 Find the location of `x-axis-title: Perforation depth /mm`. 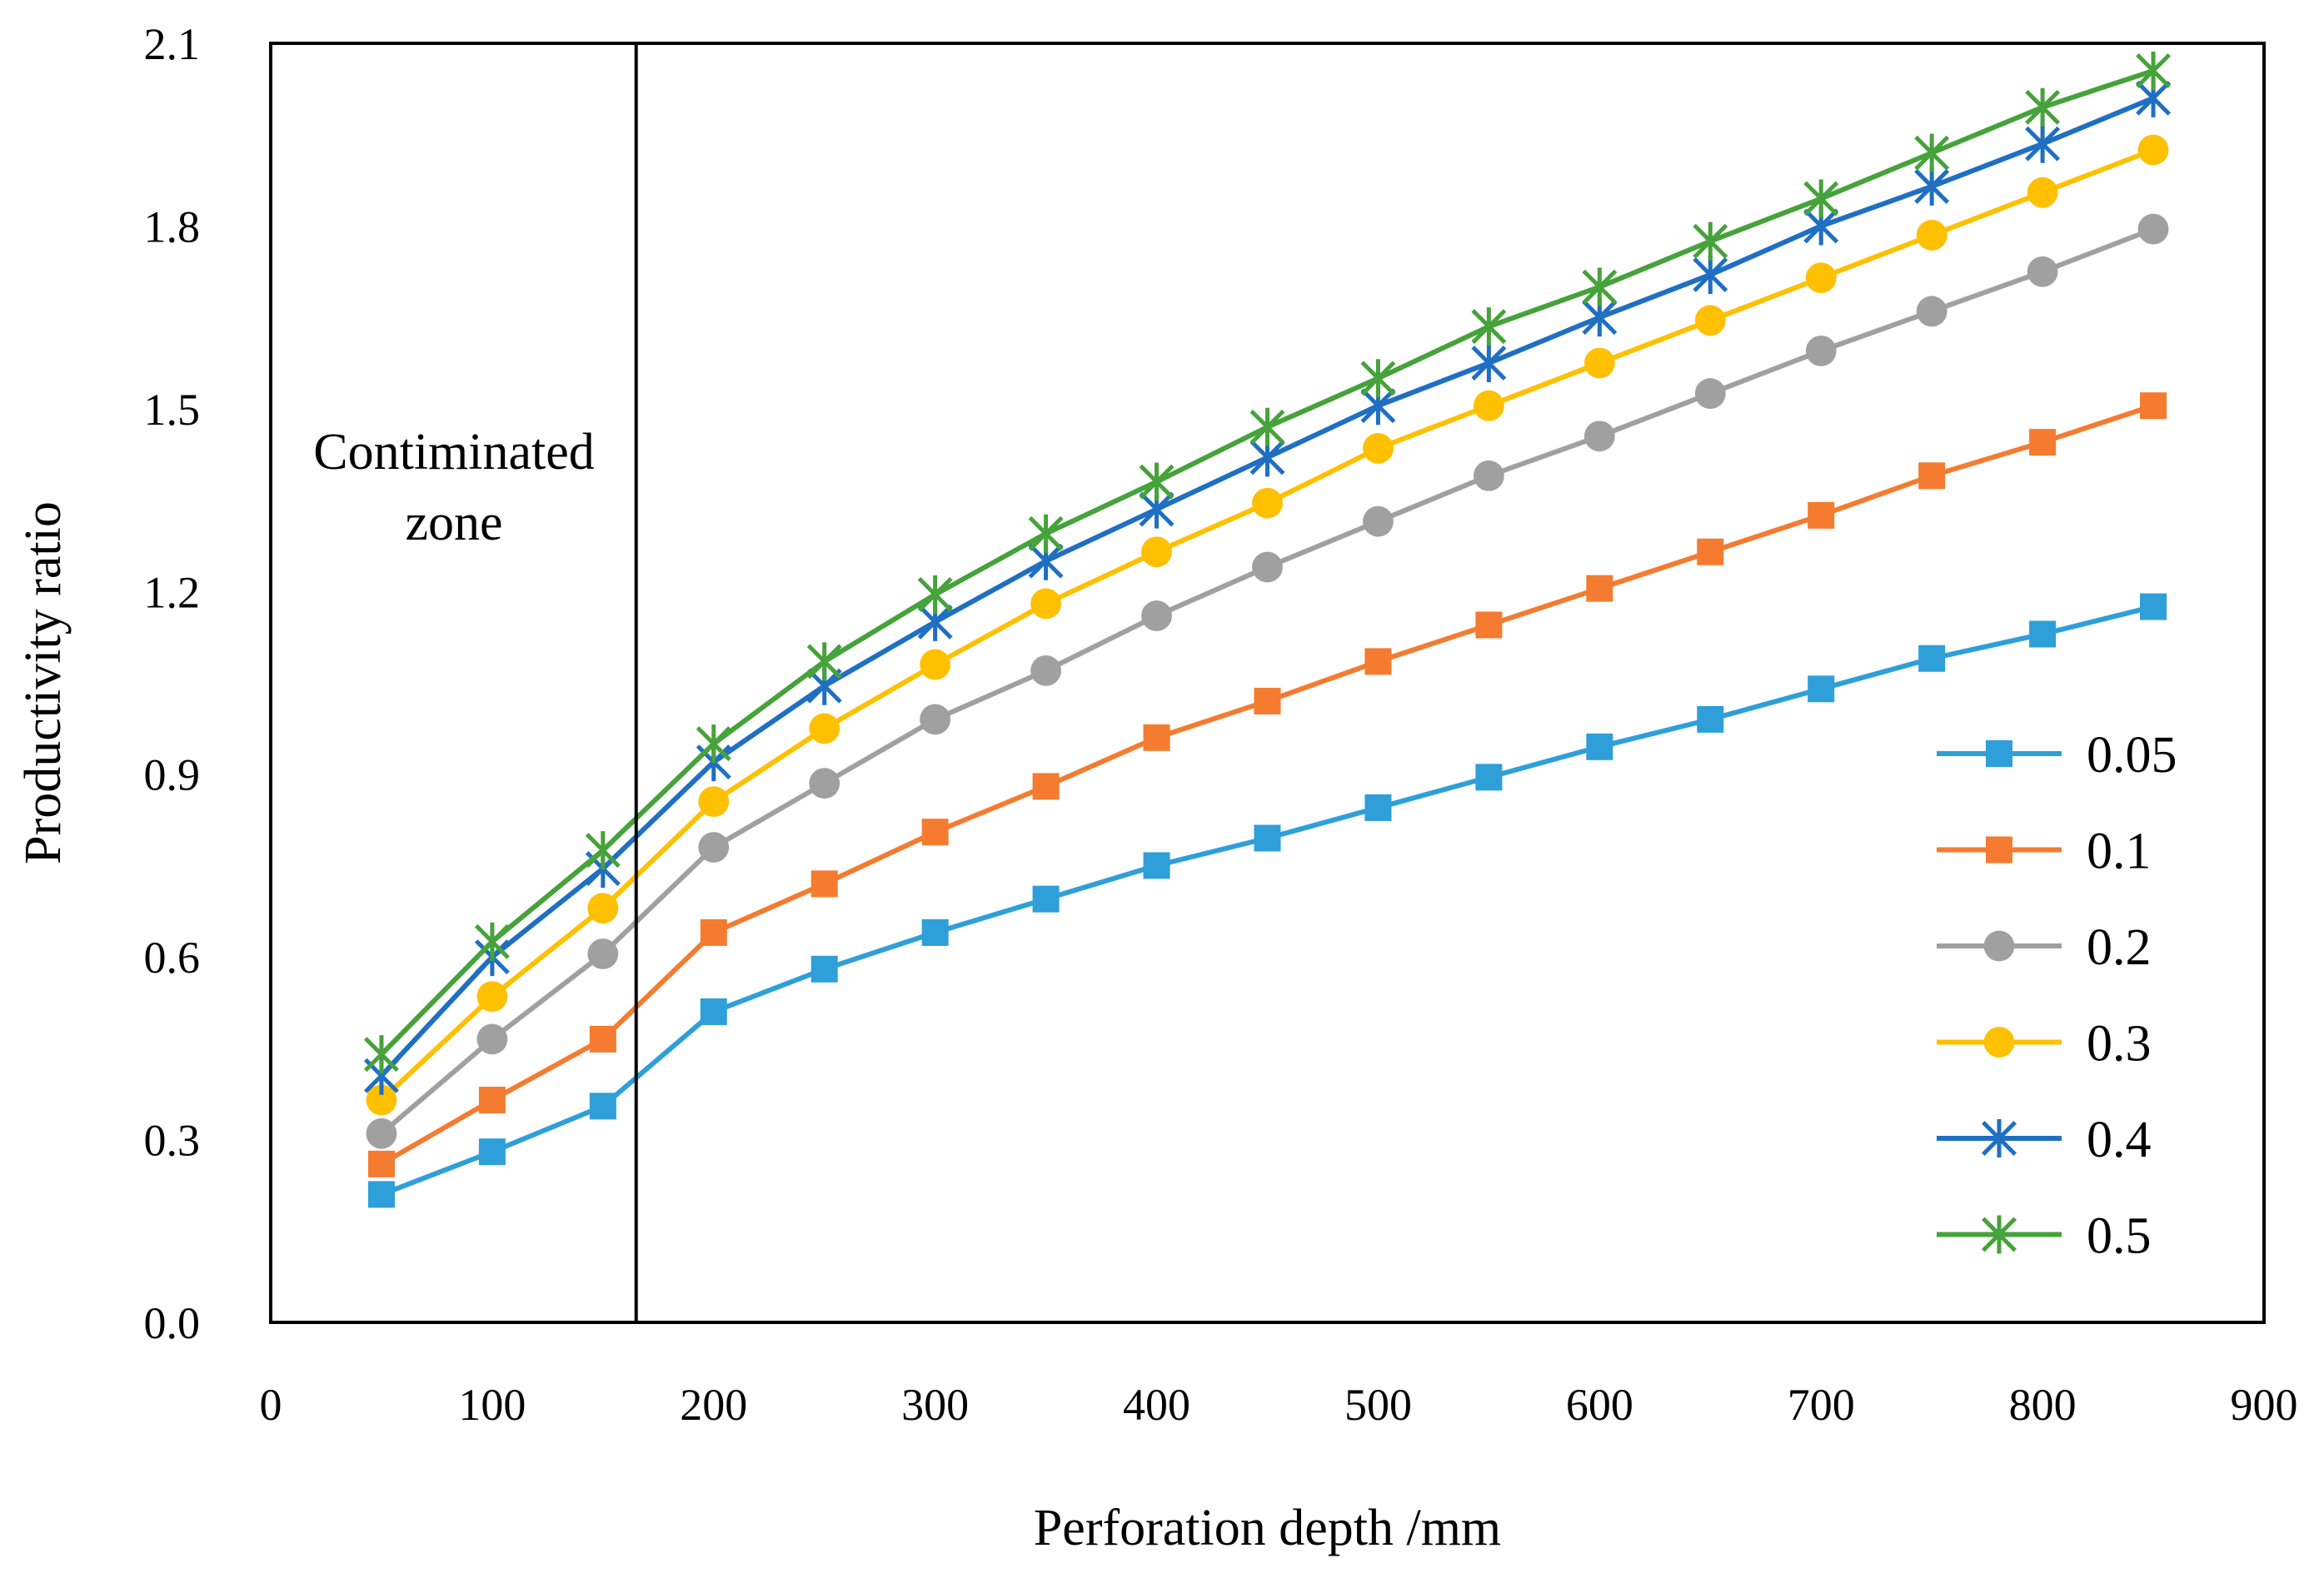

x-axis-title: Perforation depth /mm is located at coordinates (1267, 1528).